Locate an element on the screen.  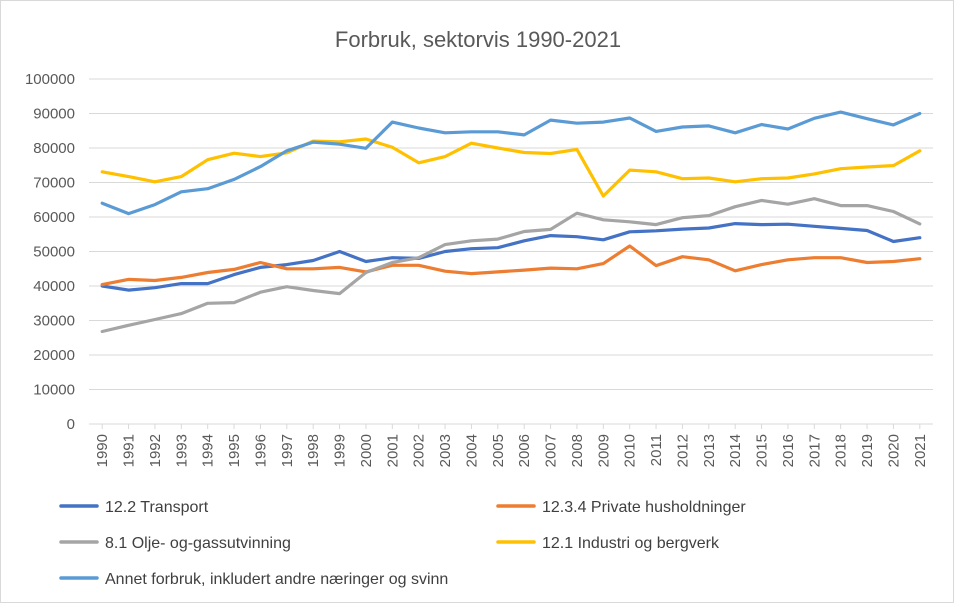
x-tick-label: 2012 is located at coordinates (682, 450).